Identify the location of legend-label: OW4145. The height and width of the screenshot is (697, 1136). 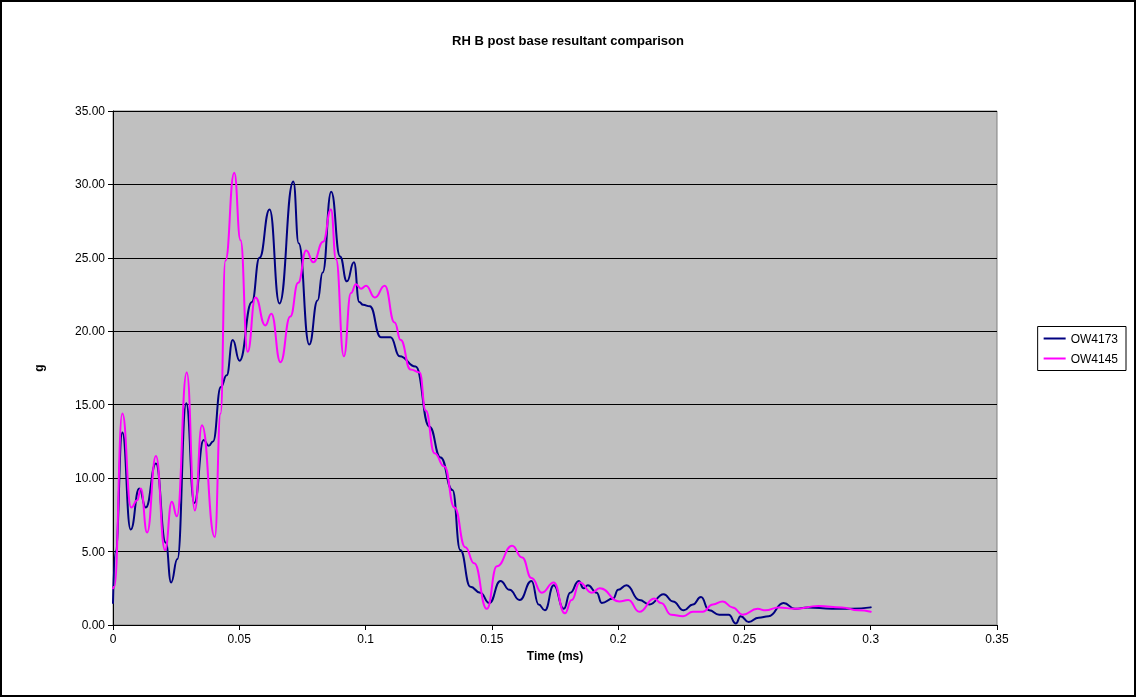
(1094, 358).